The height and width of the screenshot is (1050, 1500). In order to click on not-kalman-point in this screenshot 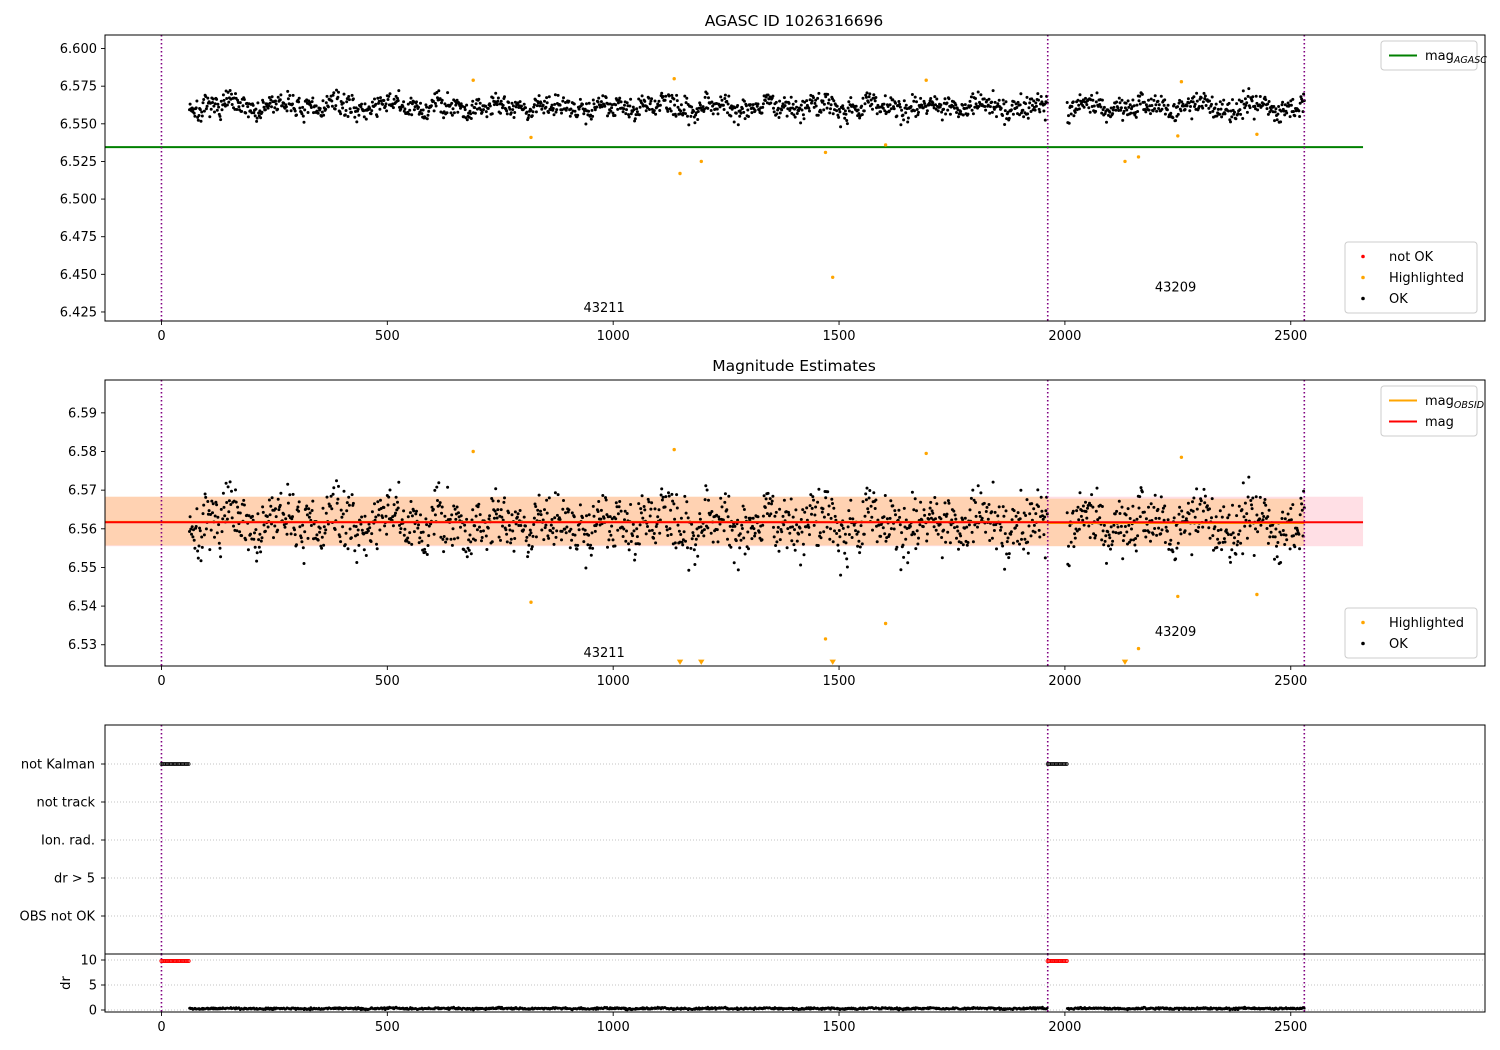, I will do `click(1065, 764)`.